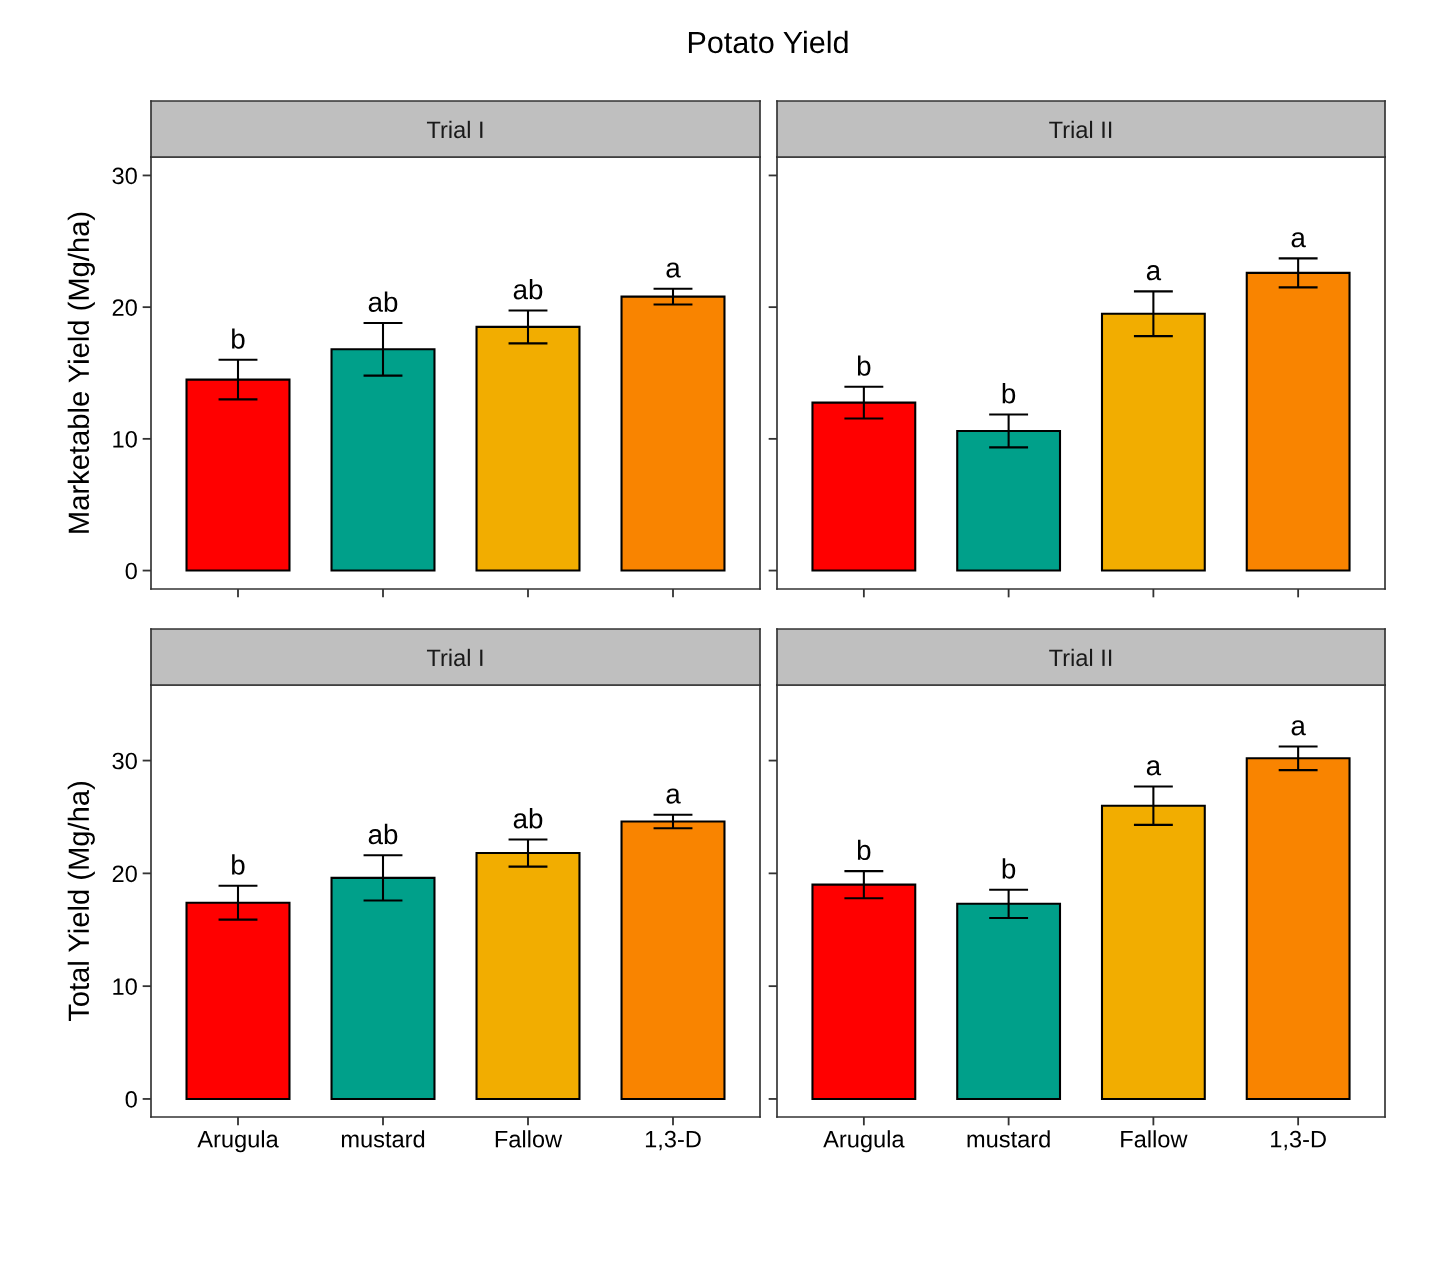 This screenshot has width=1430, height=1272. I want to click on y-axis-title: Marketable Yield (Mg/ha), so click(81, 372).